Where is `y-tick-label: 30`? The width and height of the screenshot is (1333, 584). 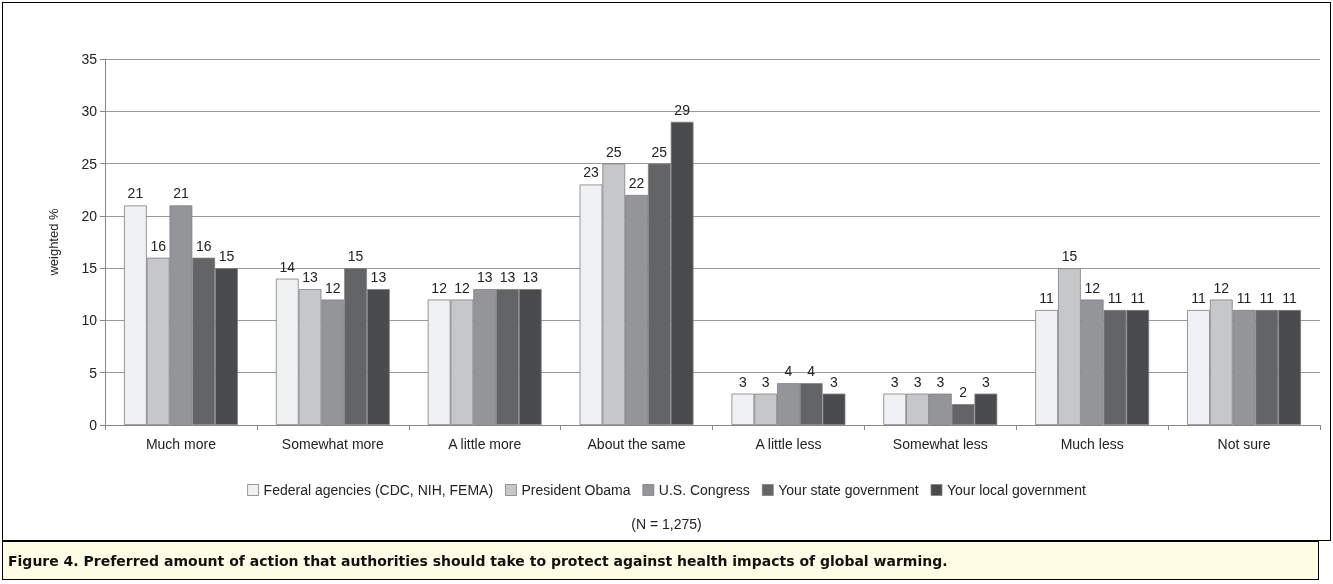
y-tick-label: 30 is located at coordinates (89, 111).